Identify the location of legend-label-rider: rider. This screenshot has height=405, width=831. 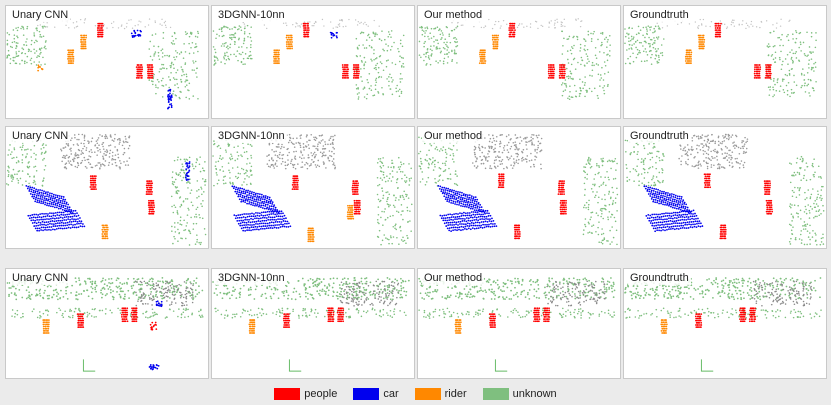
(455, 394).